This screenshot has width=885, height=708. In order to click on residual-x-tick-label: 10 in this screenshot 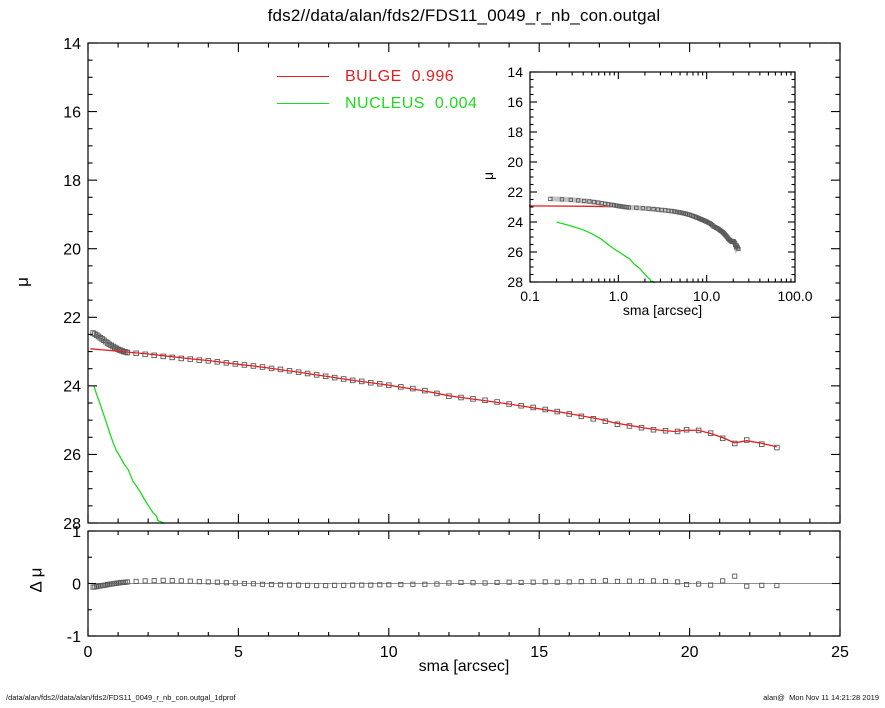, I will do `click(389, 652)`.